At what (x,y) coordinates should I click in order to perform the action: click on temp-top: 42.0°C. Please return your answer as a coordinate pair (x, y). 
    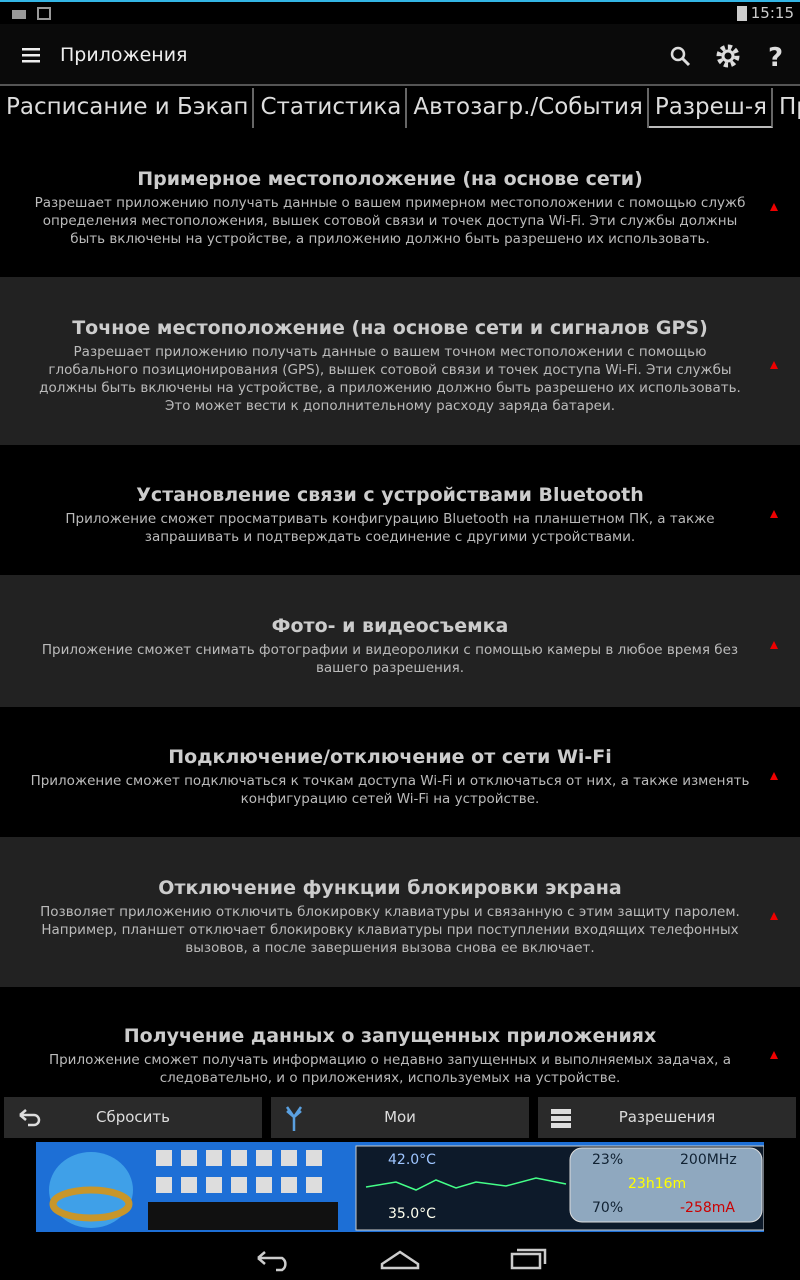
    Looking at the image, I should click on (412, 1160).